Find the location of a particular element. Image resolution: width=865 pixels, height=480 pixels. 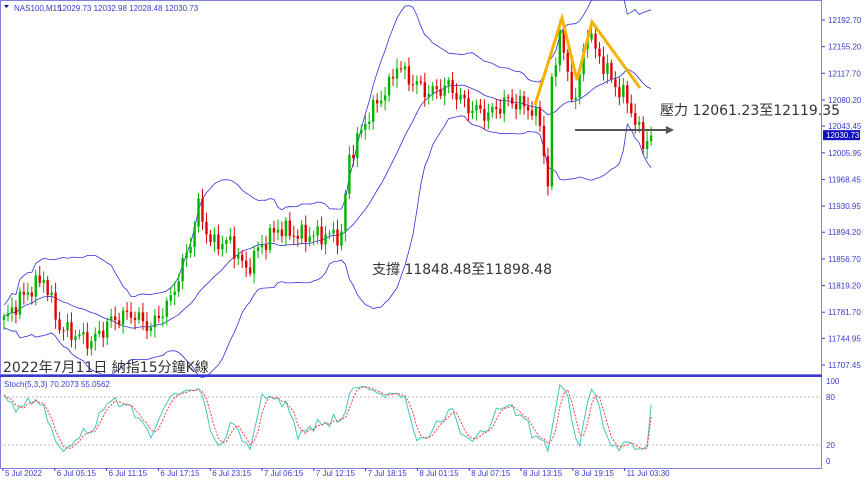

price-tick-label: 12192.70 is located at coordinates (845, 20).